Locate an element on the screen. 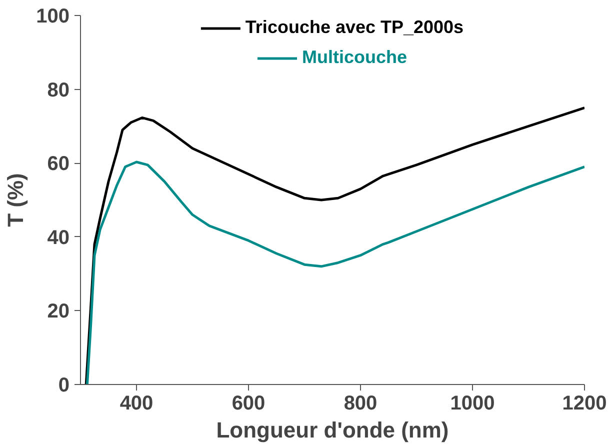 Image resolution: width=614 pixels, height=445 pixels. y-axis-title: T (%) is located at coordinates (15, 200).